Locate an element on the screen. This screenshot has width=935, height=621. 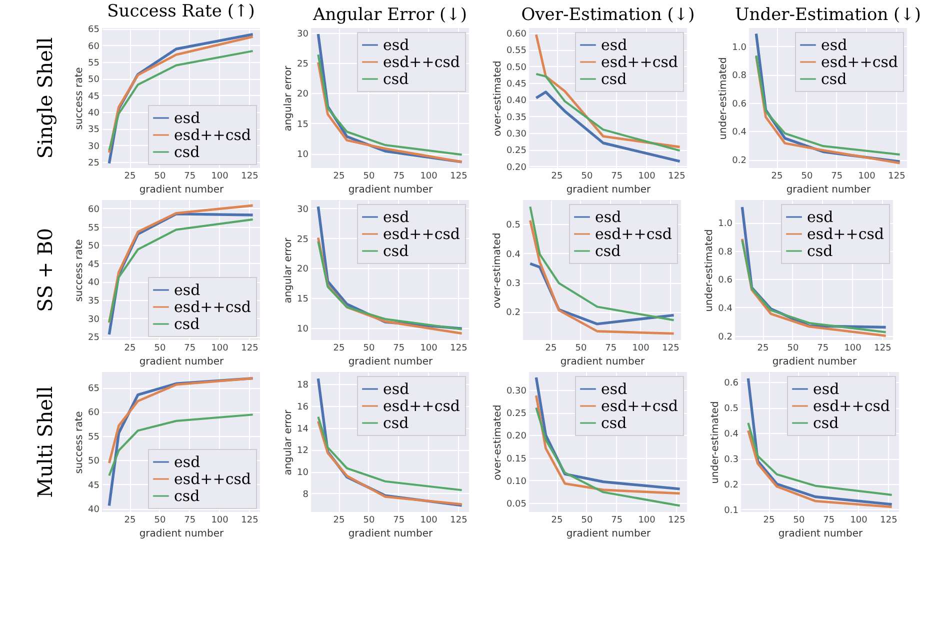
y-tick-label: 0.1 is located at coordinates (731, 511).